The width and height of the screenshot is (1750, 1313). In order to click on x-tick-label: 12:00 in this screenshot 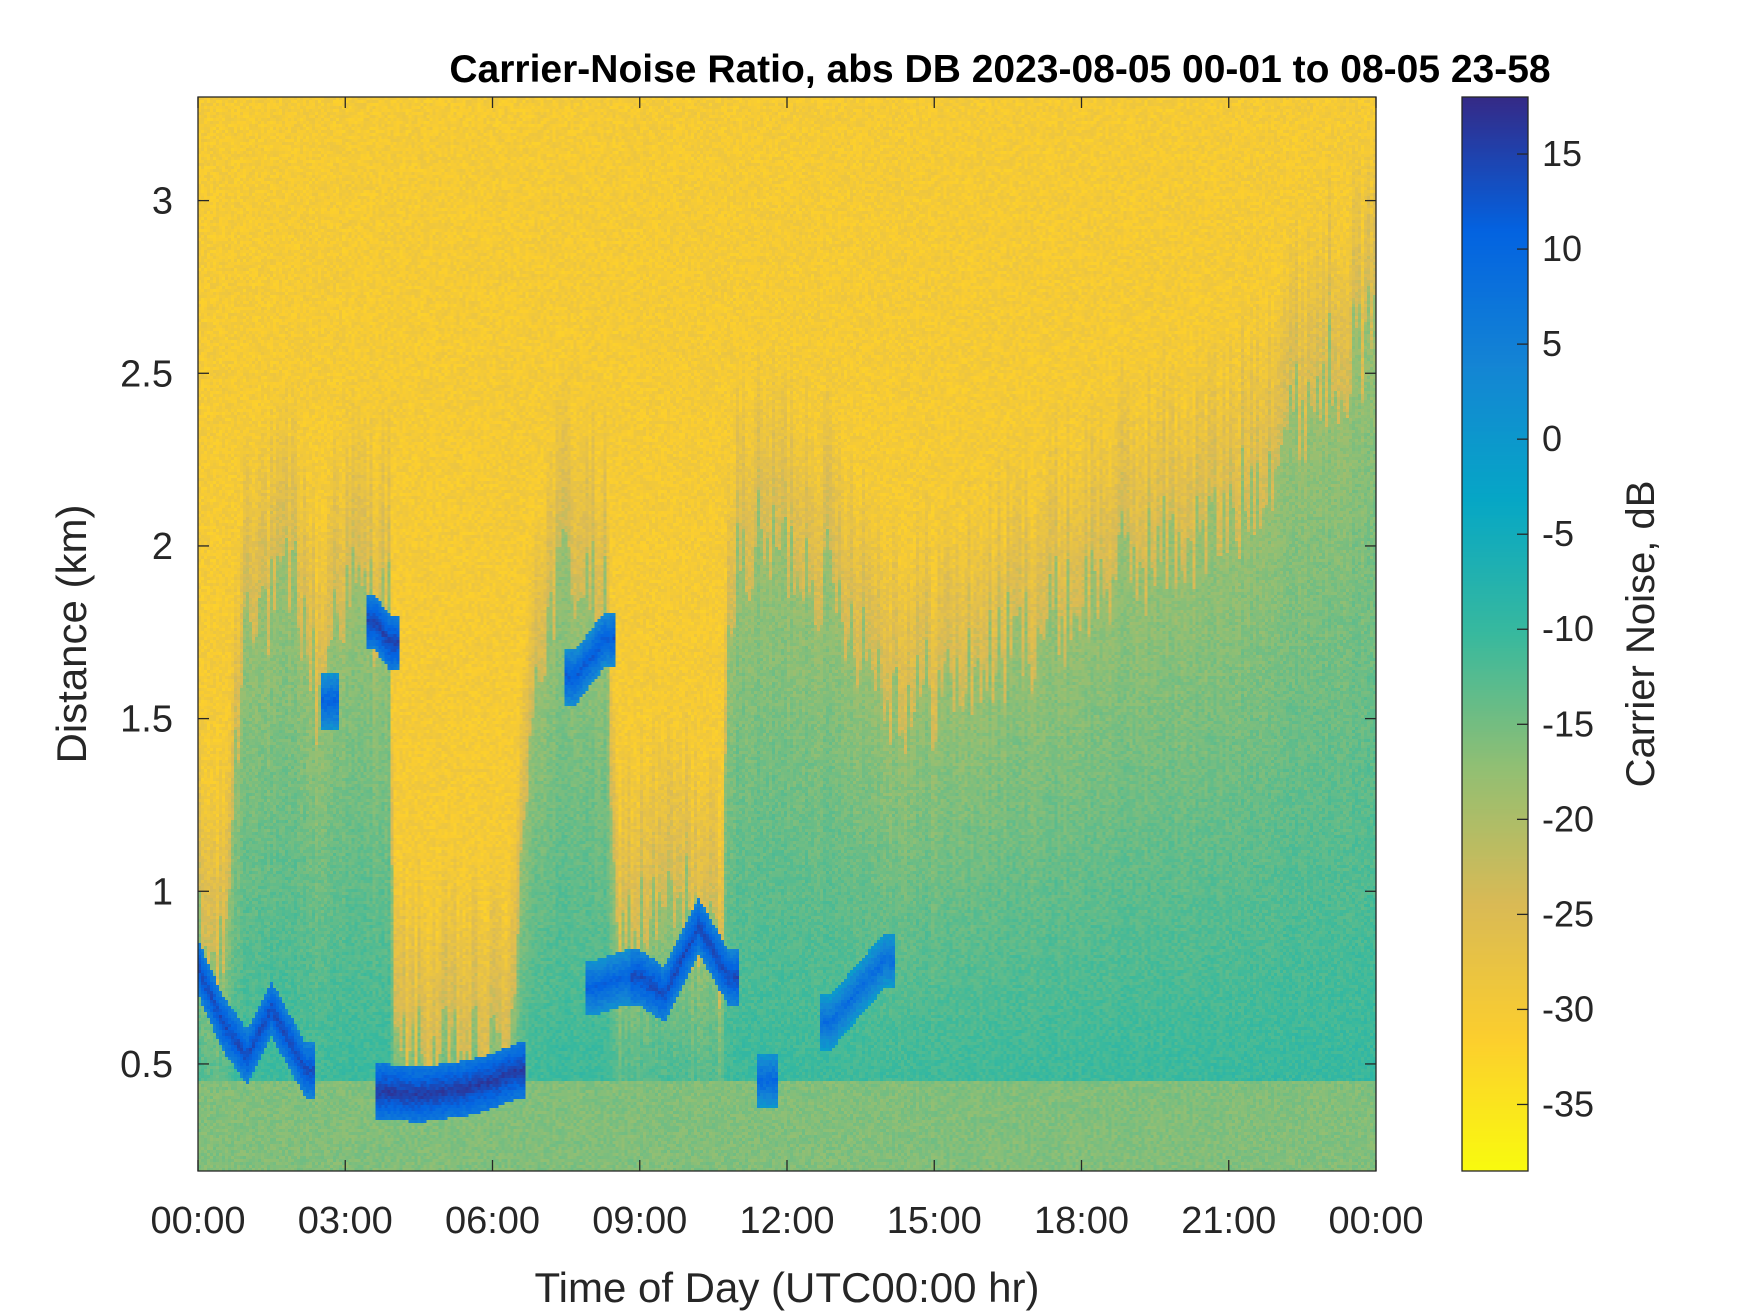, I will do `click(786, 1221)`.